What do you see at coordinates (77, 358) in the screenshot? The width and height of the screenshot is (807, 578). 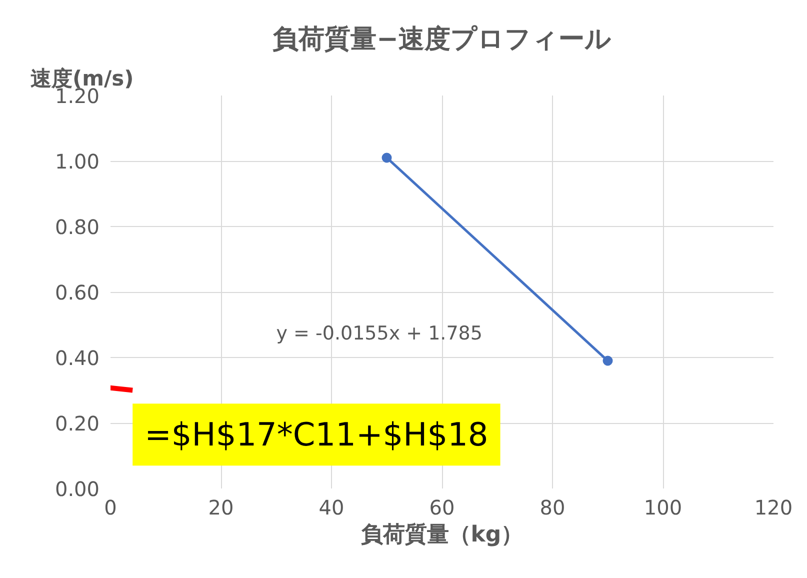 I see `y-tick-label: 0.40` at bounding box center [77, 358].